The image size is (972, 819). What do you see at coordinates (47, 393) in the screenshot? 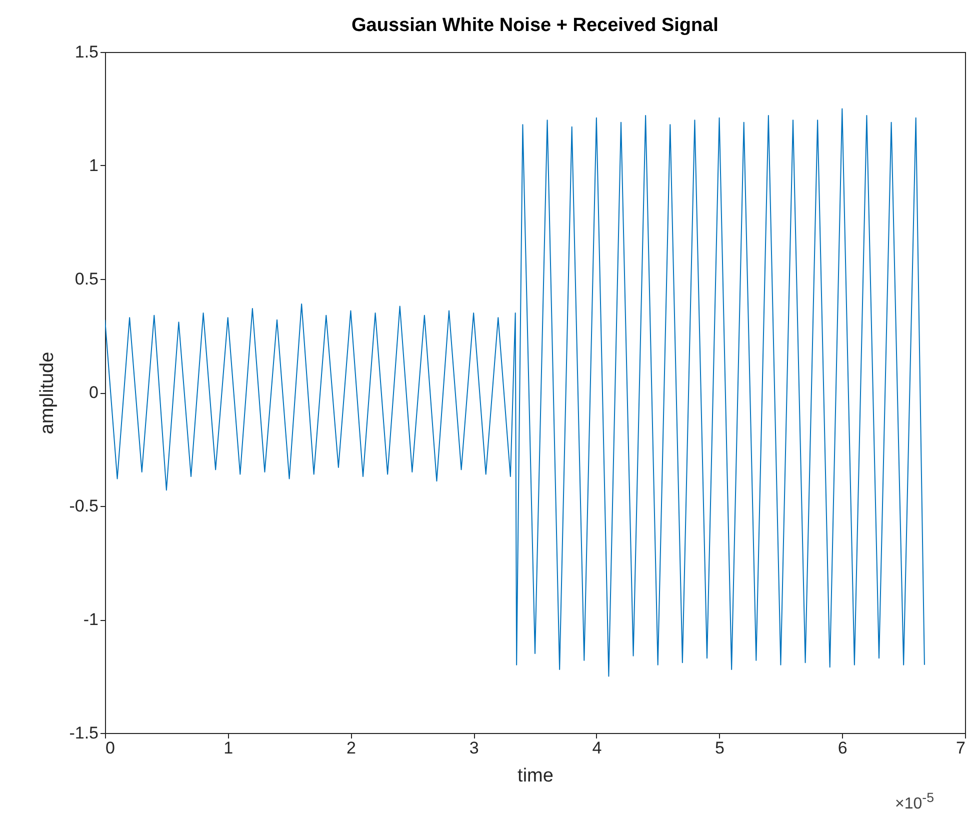
I see `y-axis-title: amplitude` at bounding box center [47, 393].